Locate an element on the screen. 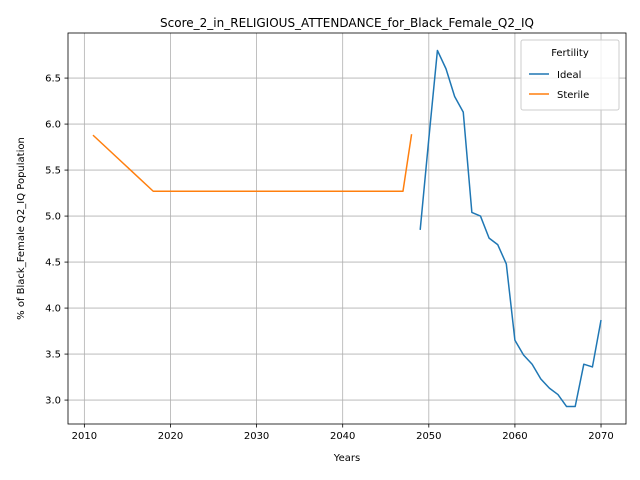 The width and height of the screenshot is (640, 480). y-axis-label: % of Black_Female Q2_IQ Population is located at coordinates (21, 228).